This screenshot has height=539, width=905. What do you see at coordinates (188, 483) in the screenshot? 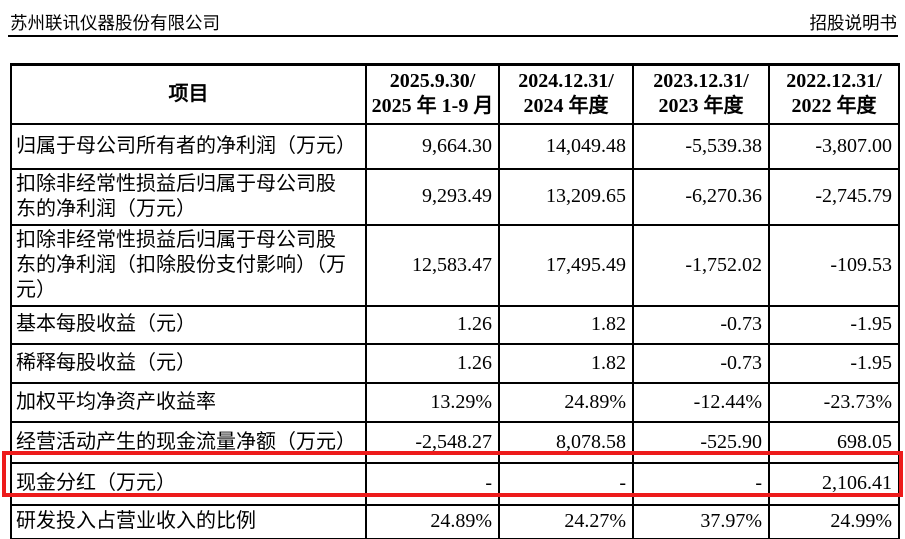
I see `row-label: 现金分红（万元）` at bounding box center [188, 483].